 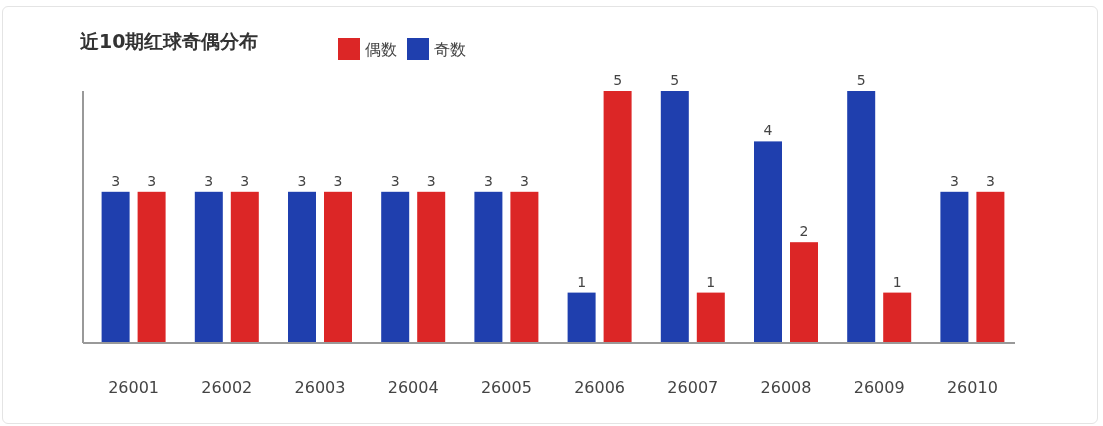 I want to click on data-label: 2, so click(x=804, y=231).